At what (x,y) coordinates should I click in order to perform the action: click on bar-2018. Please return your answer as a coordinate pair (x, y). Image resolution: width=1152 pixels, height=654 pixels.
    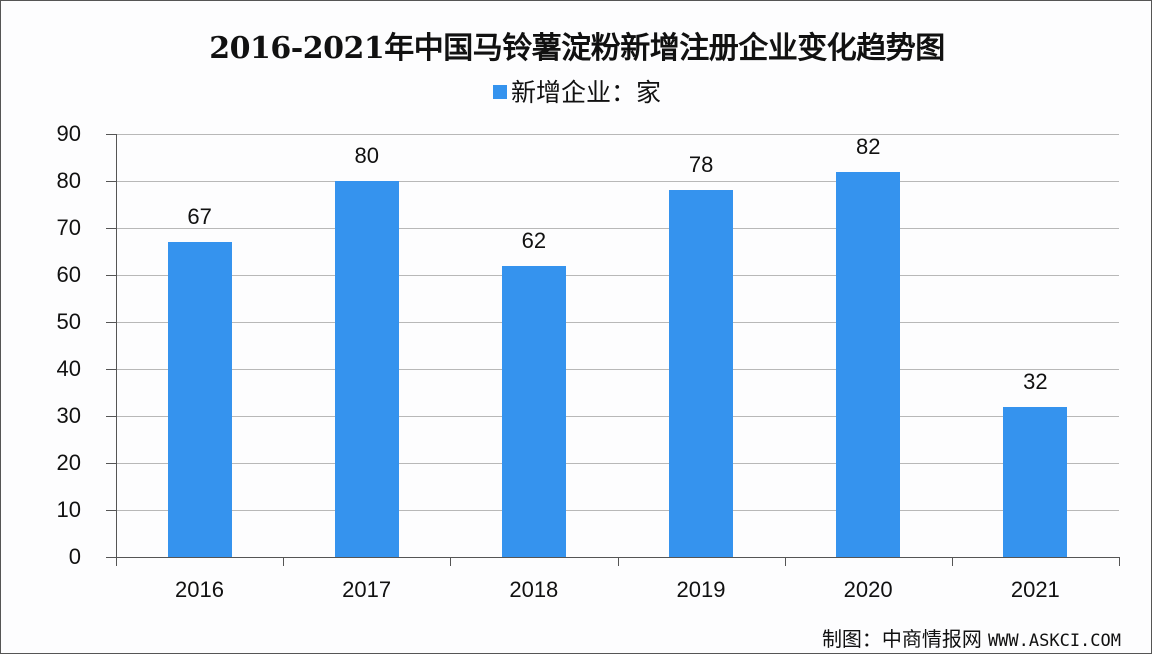
    Looking at the image, I should click on (533, 411).